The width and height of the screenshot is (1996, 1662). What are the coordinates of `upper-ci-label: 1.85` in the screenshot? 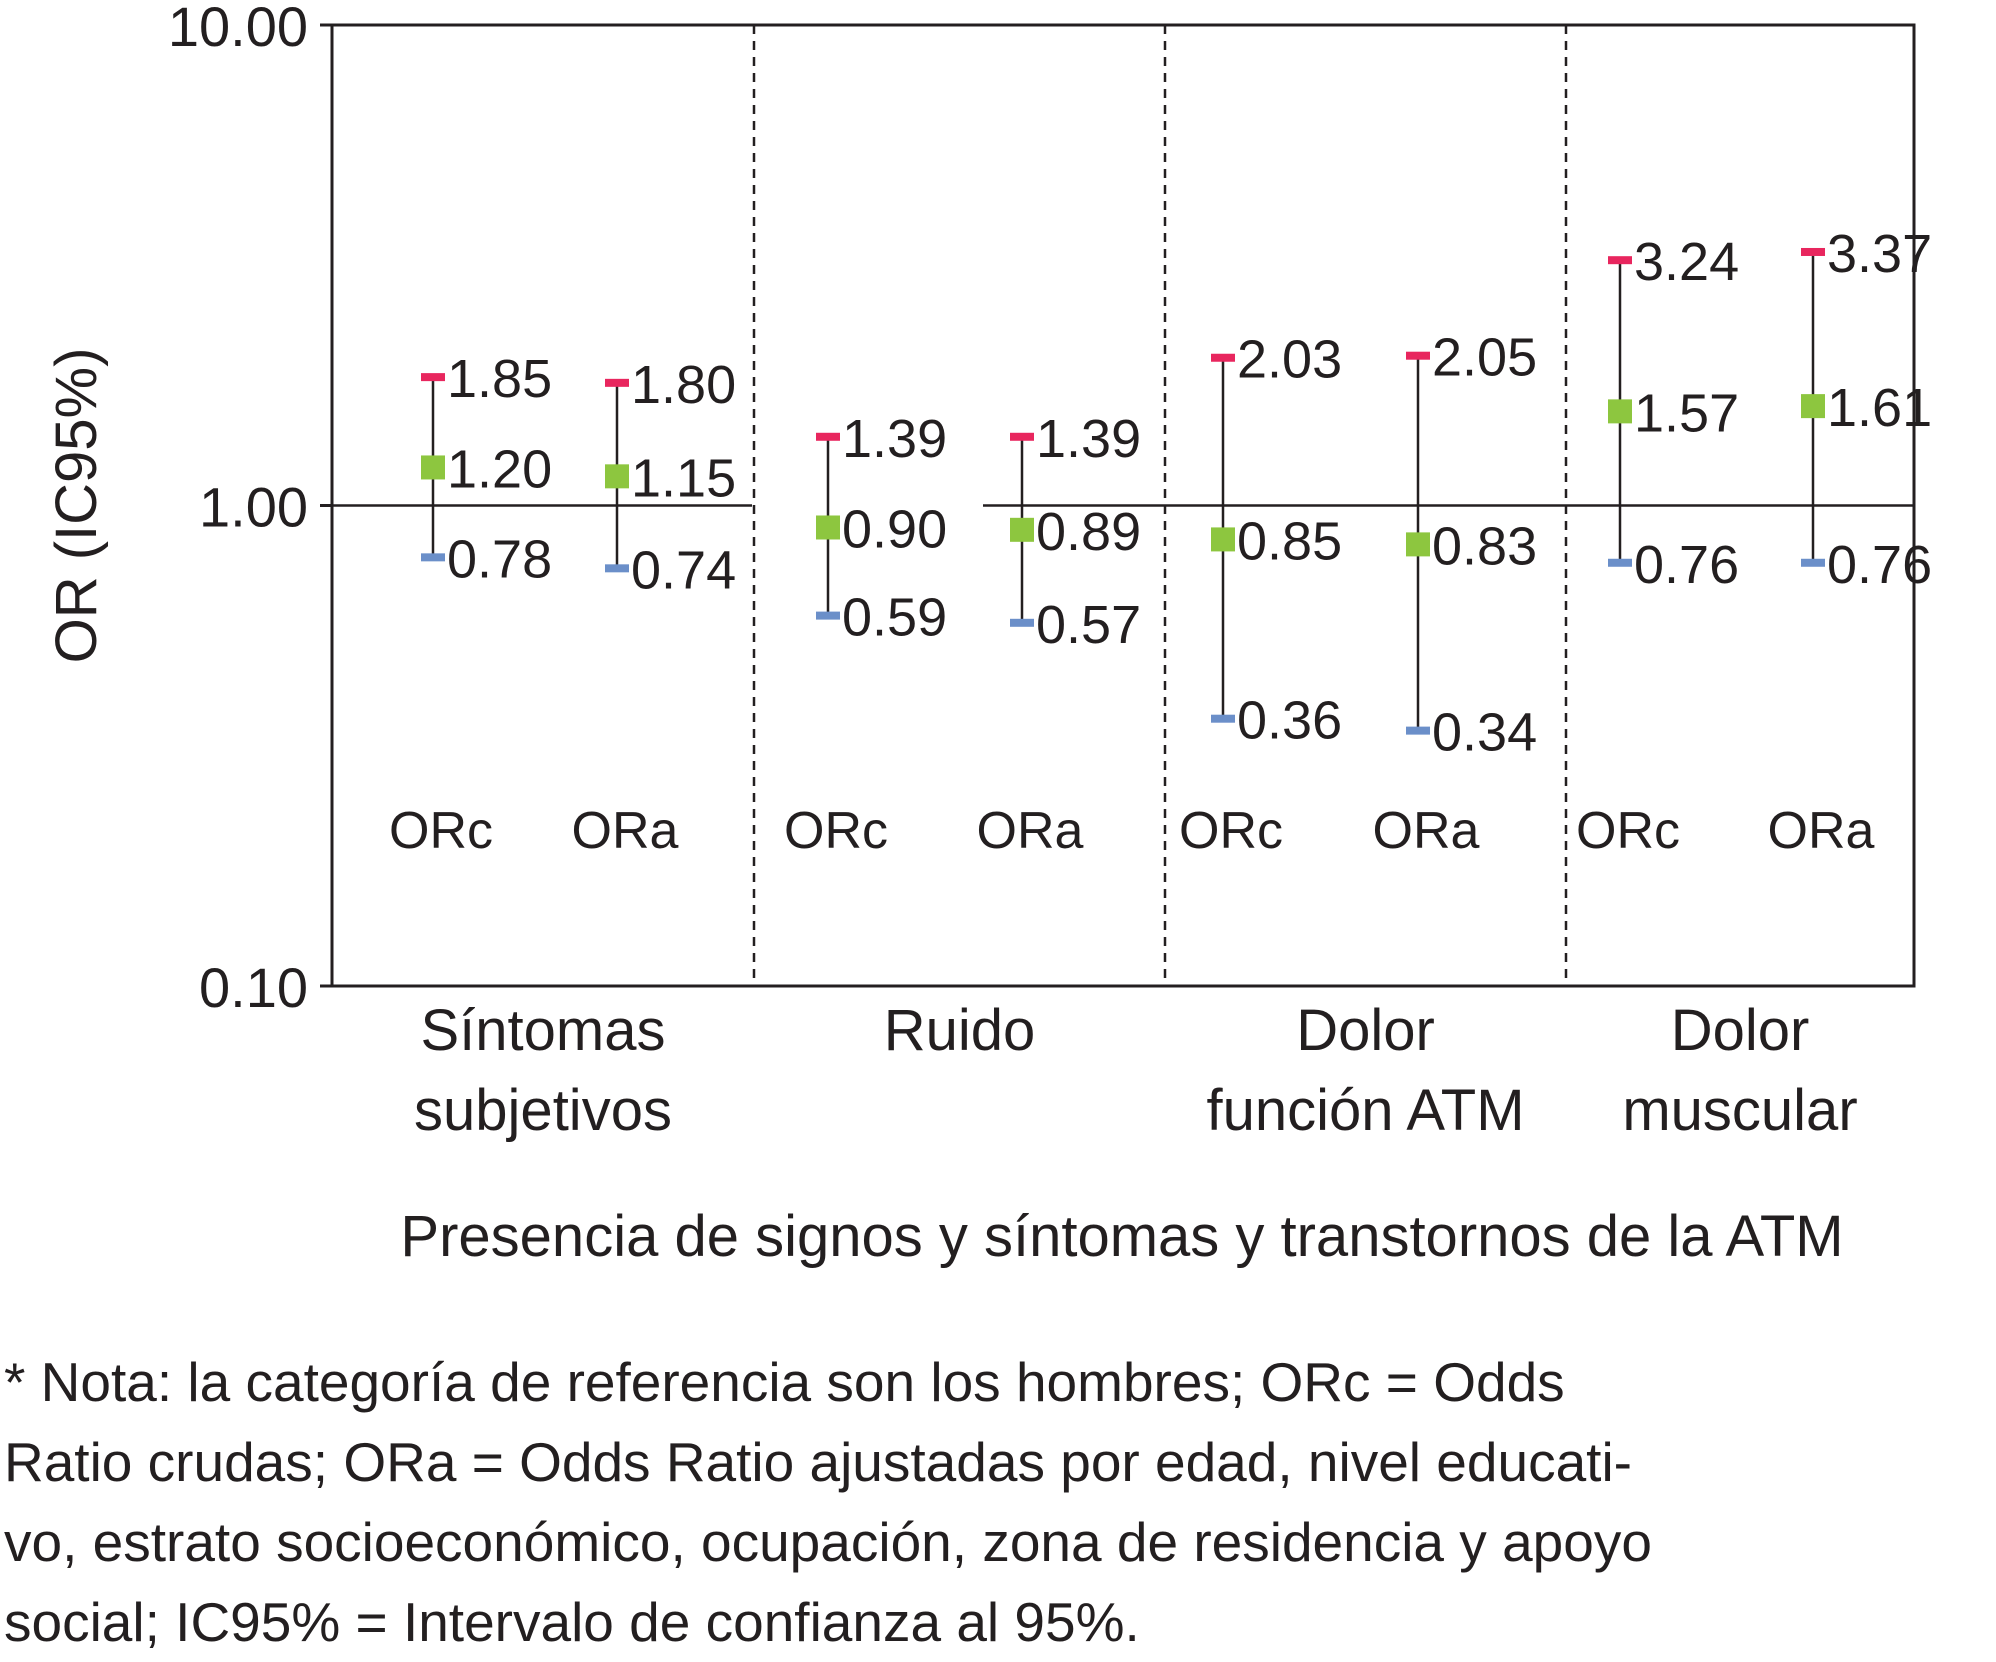 It's located at (499, 379).